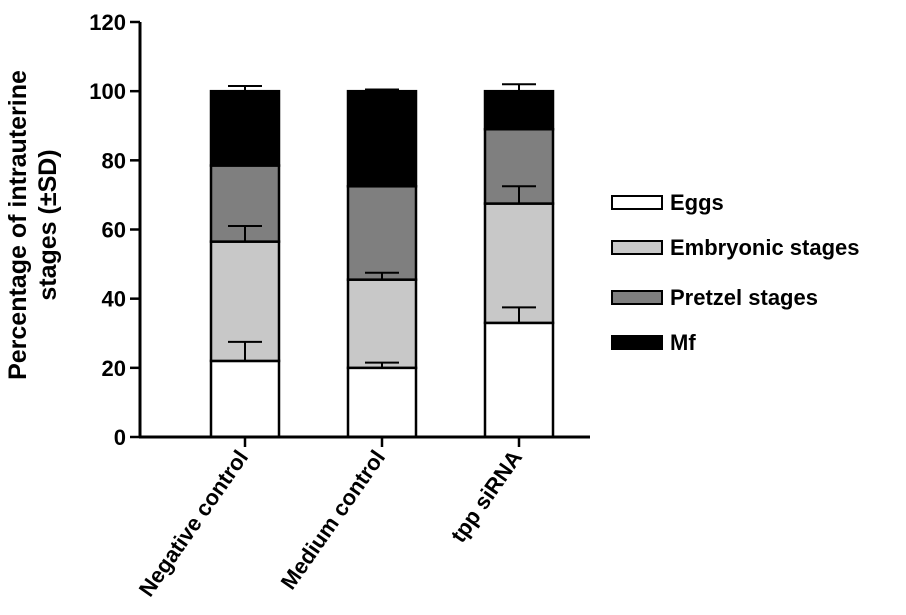  I want to click on legend-item-mf: Mf, so click(653, 342).